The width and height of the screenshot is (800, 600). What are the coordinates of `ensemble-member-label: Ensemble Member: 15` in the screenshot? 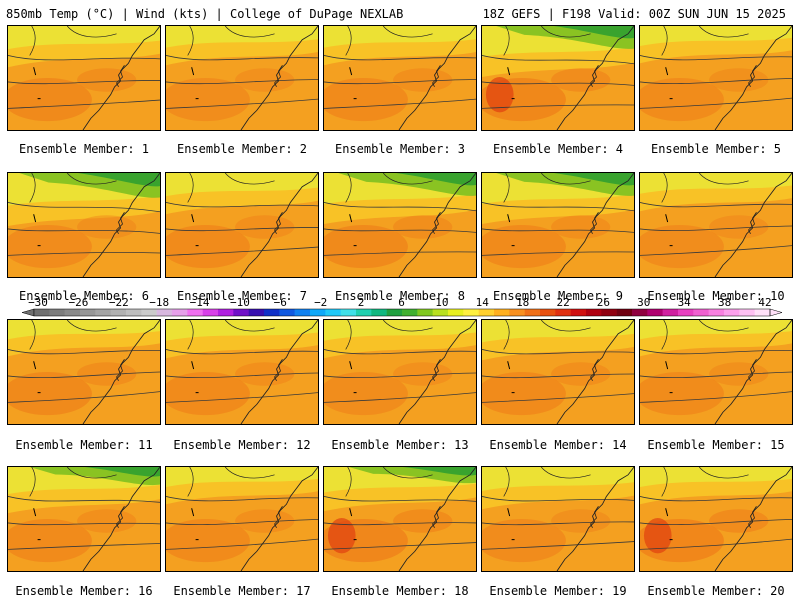 It's located at (716, 445).